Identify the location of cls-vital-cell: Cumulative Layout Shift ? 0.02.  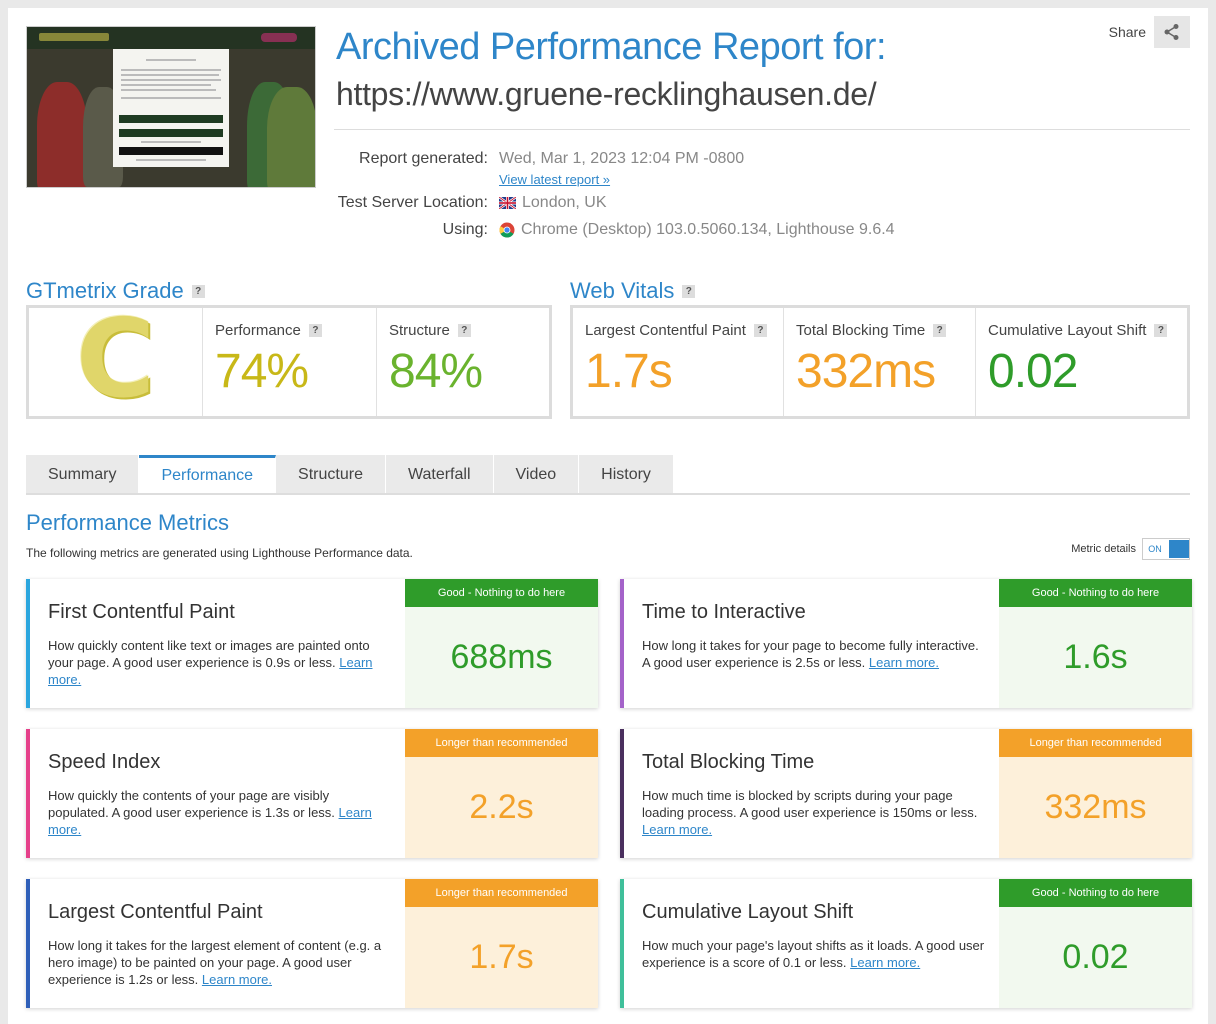
(1081, 362).